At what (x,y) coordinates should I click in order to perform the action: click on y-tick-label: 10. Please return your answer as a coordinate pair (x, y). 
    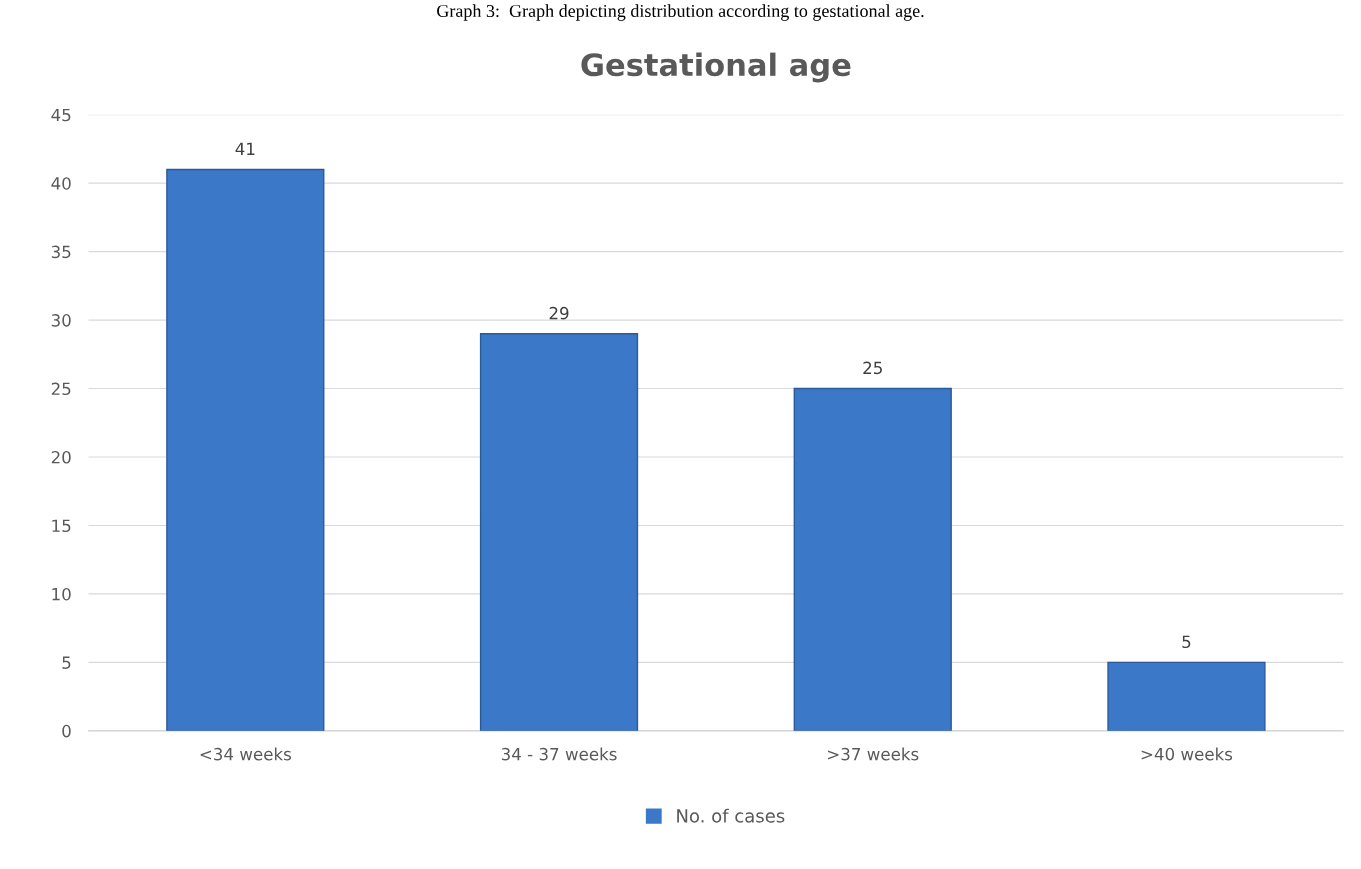
    Looking at the image, I should click on (61, 594).